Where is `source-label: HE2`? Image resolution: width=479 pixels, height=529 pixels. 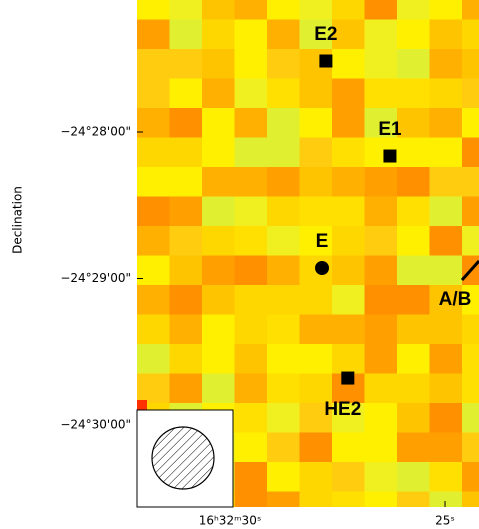
source-label: HE2 is located at coordinates (342, 409).